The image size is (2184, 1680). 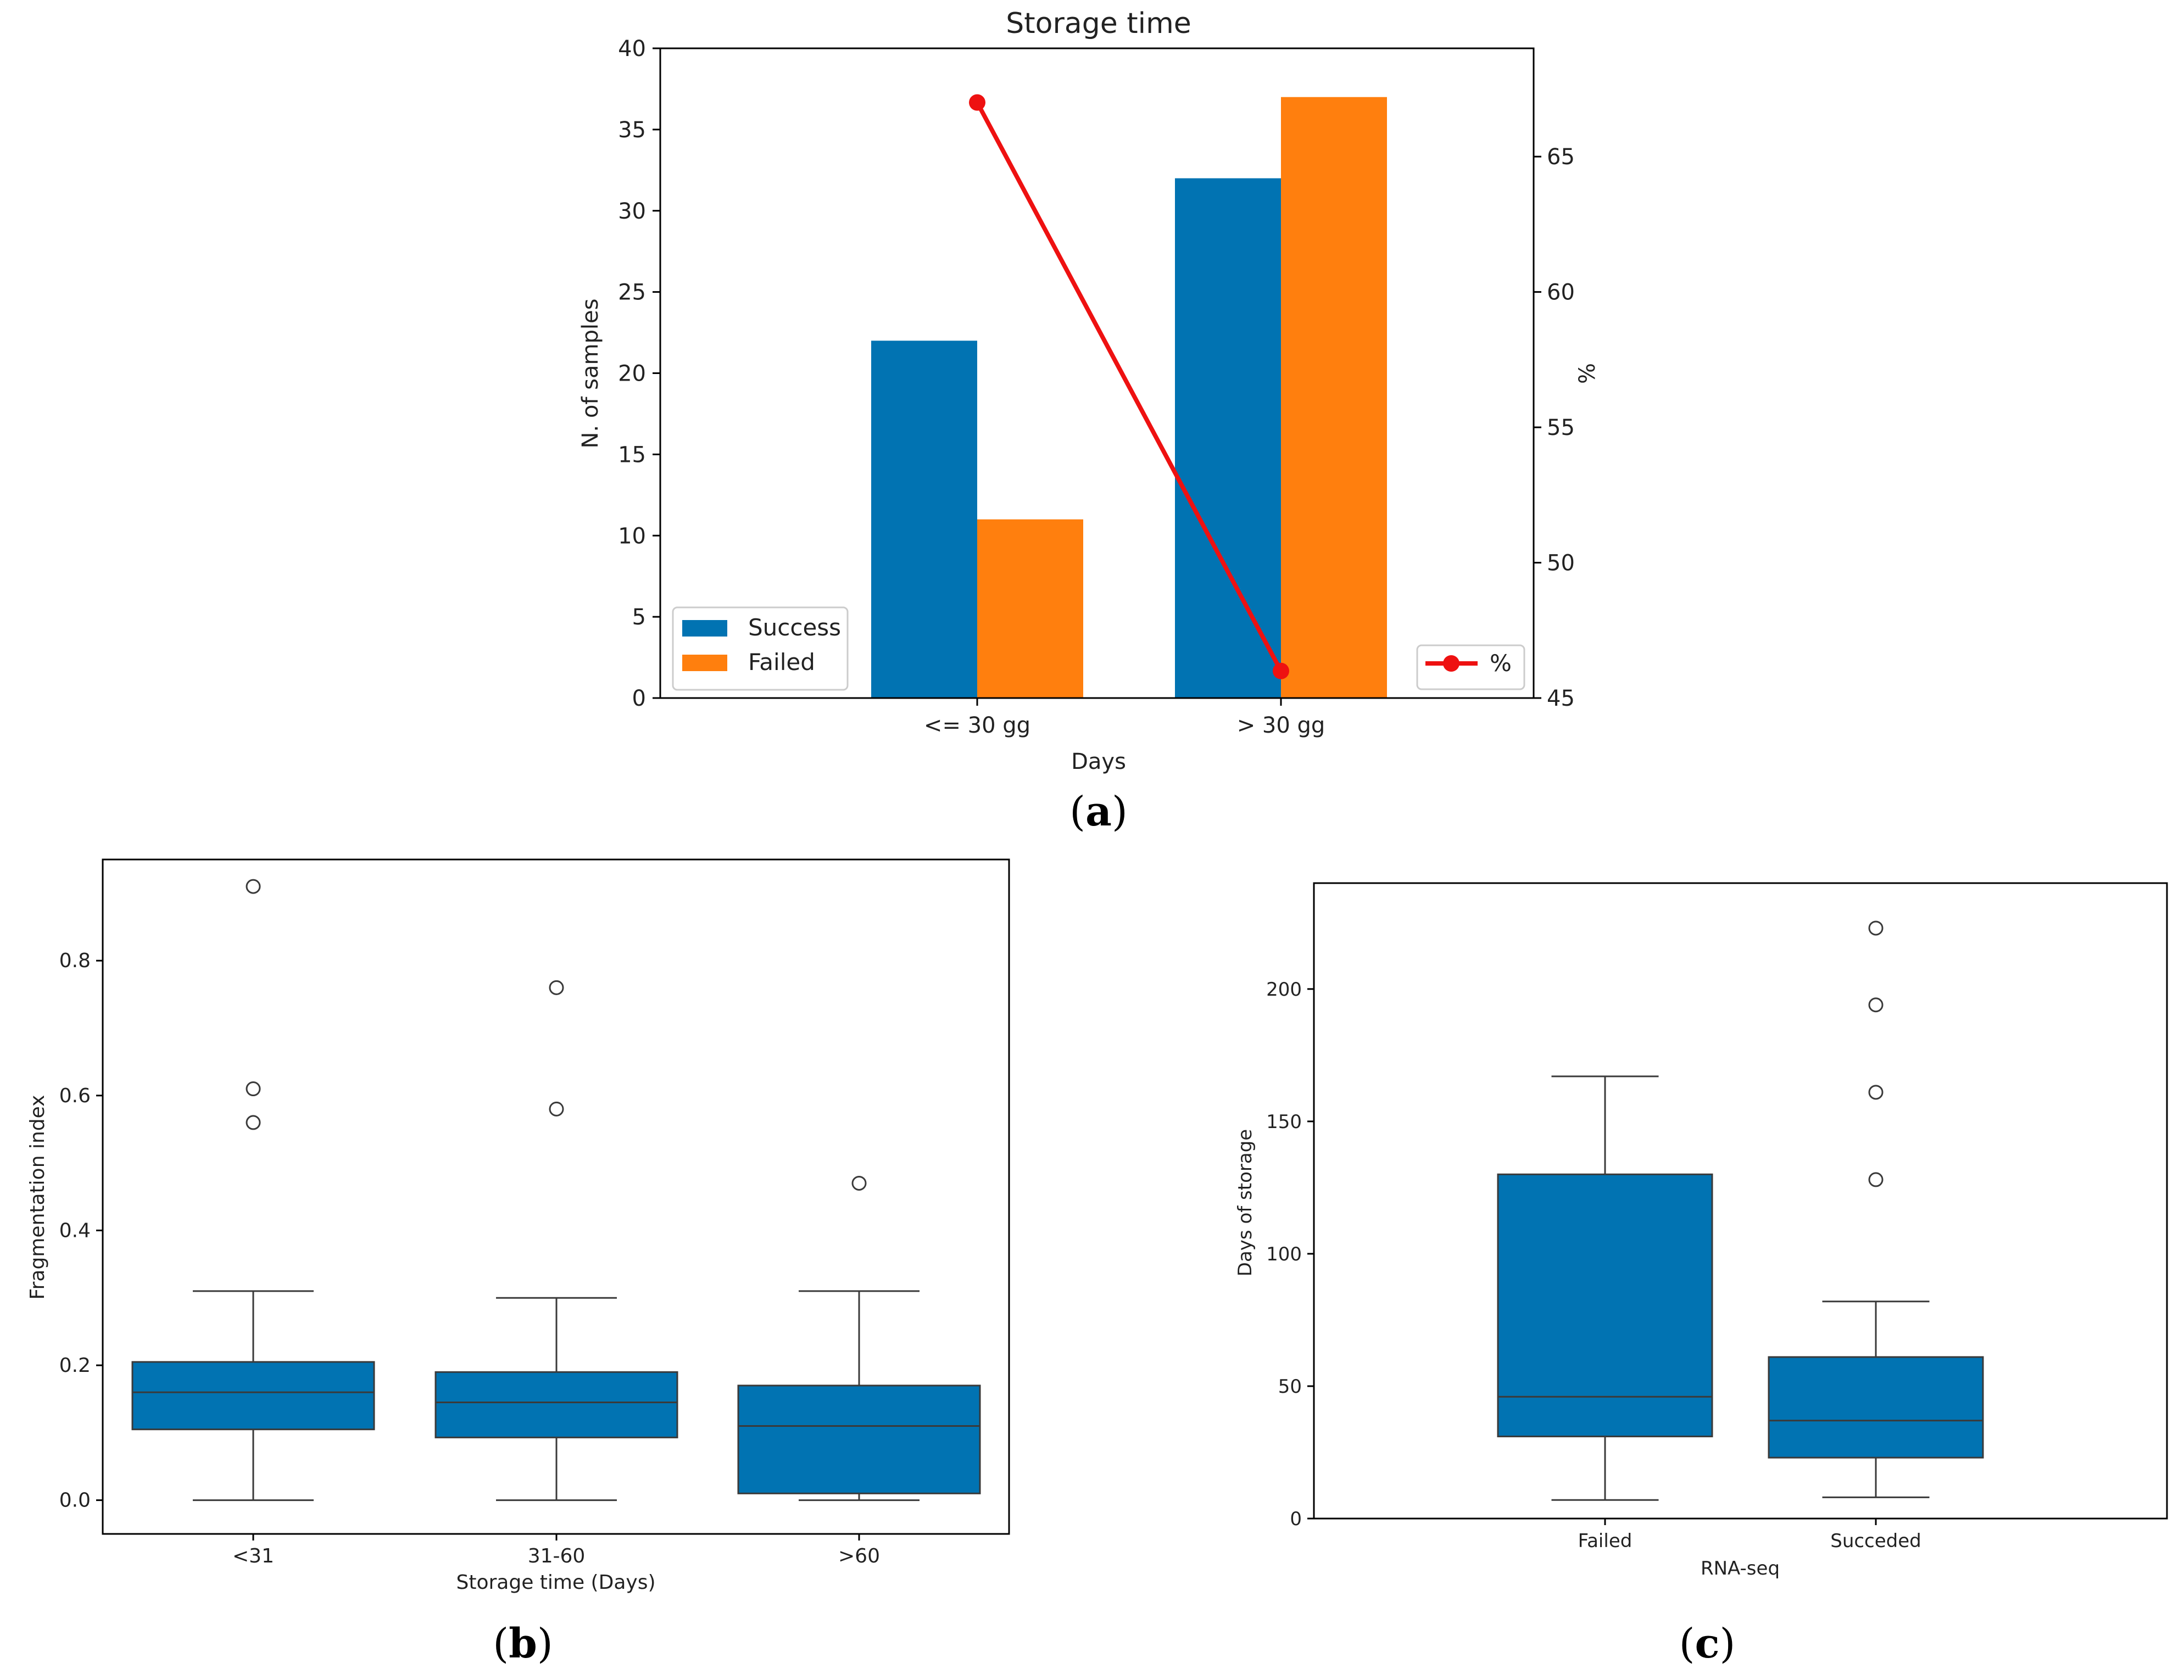 What do you see at coordinates (1281, 725) in the screenshot?
I see `x-tick-label-1: > 30 gg` at bounding box center [1281, 725].